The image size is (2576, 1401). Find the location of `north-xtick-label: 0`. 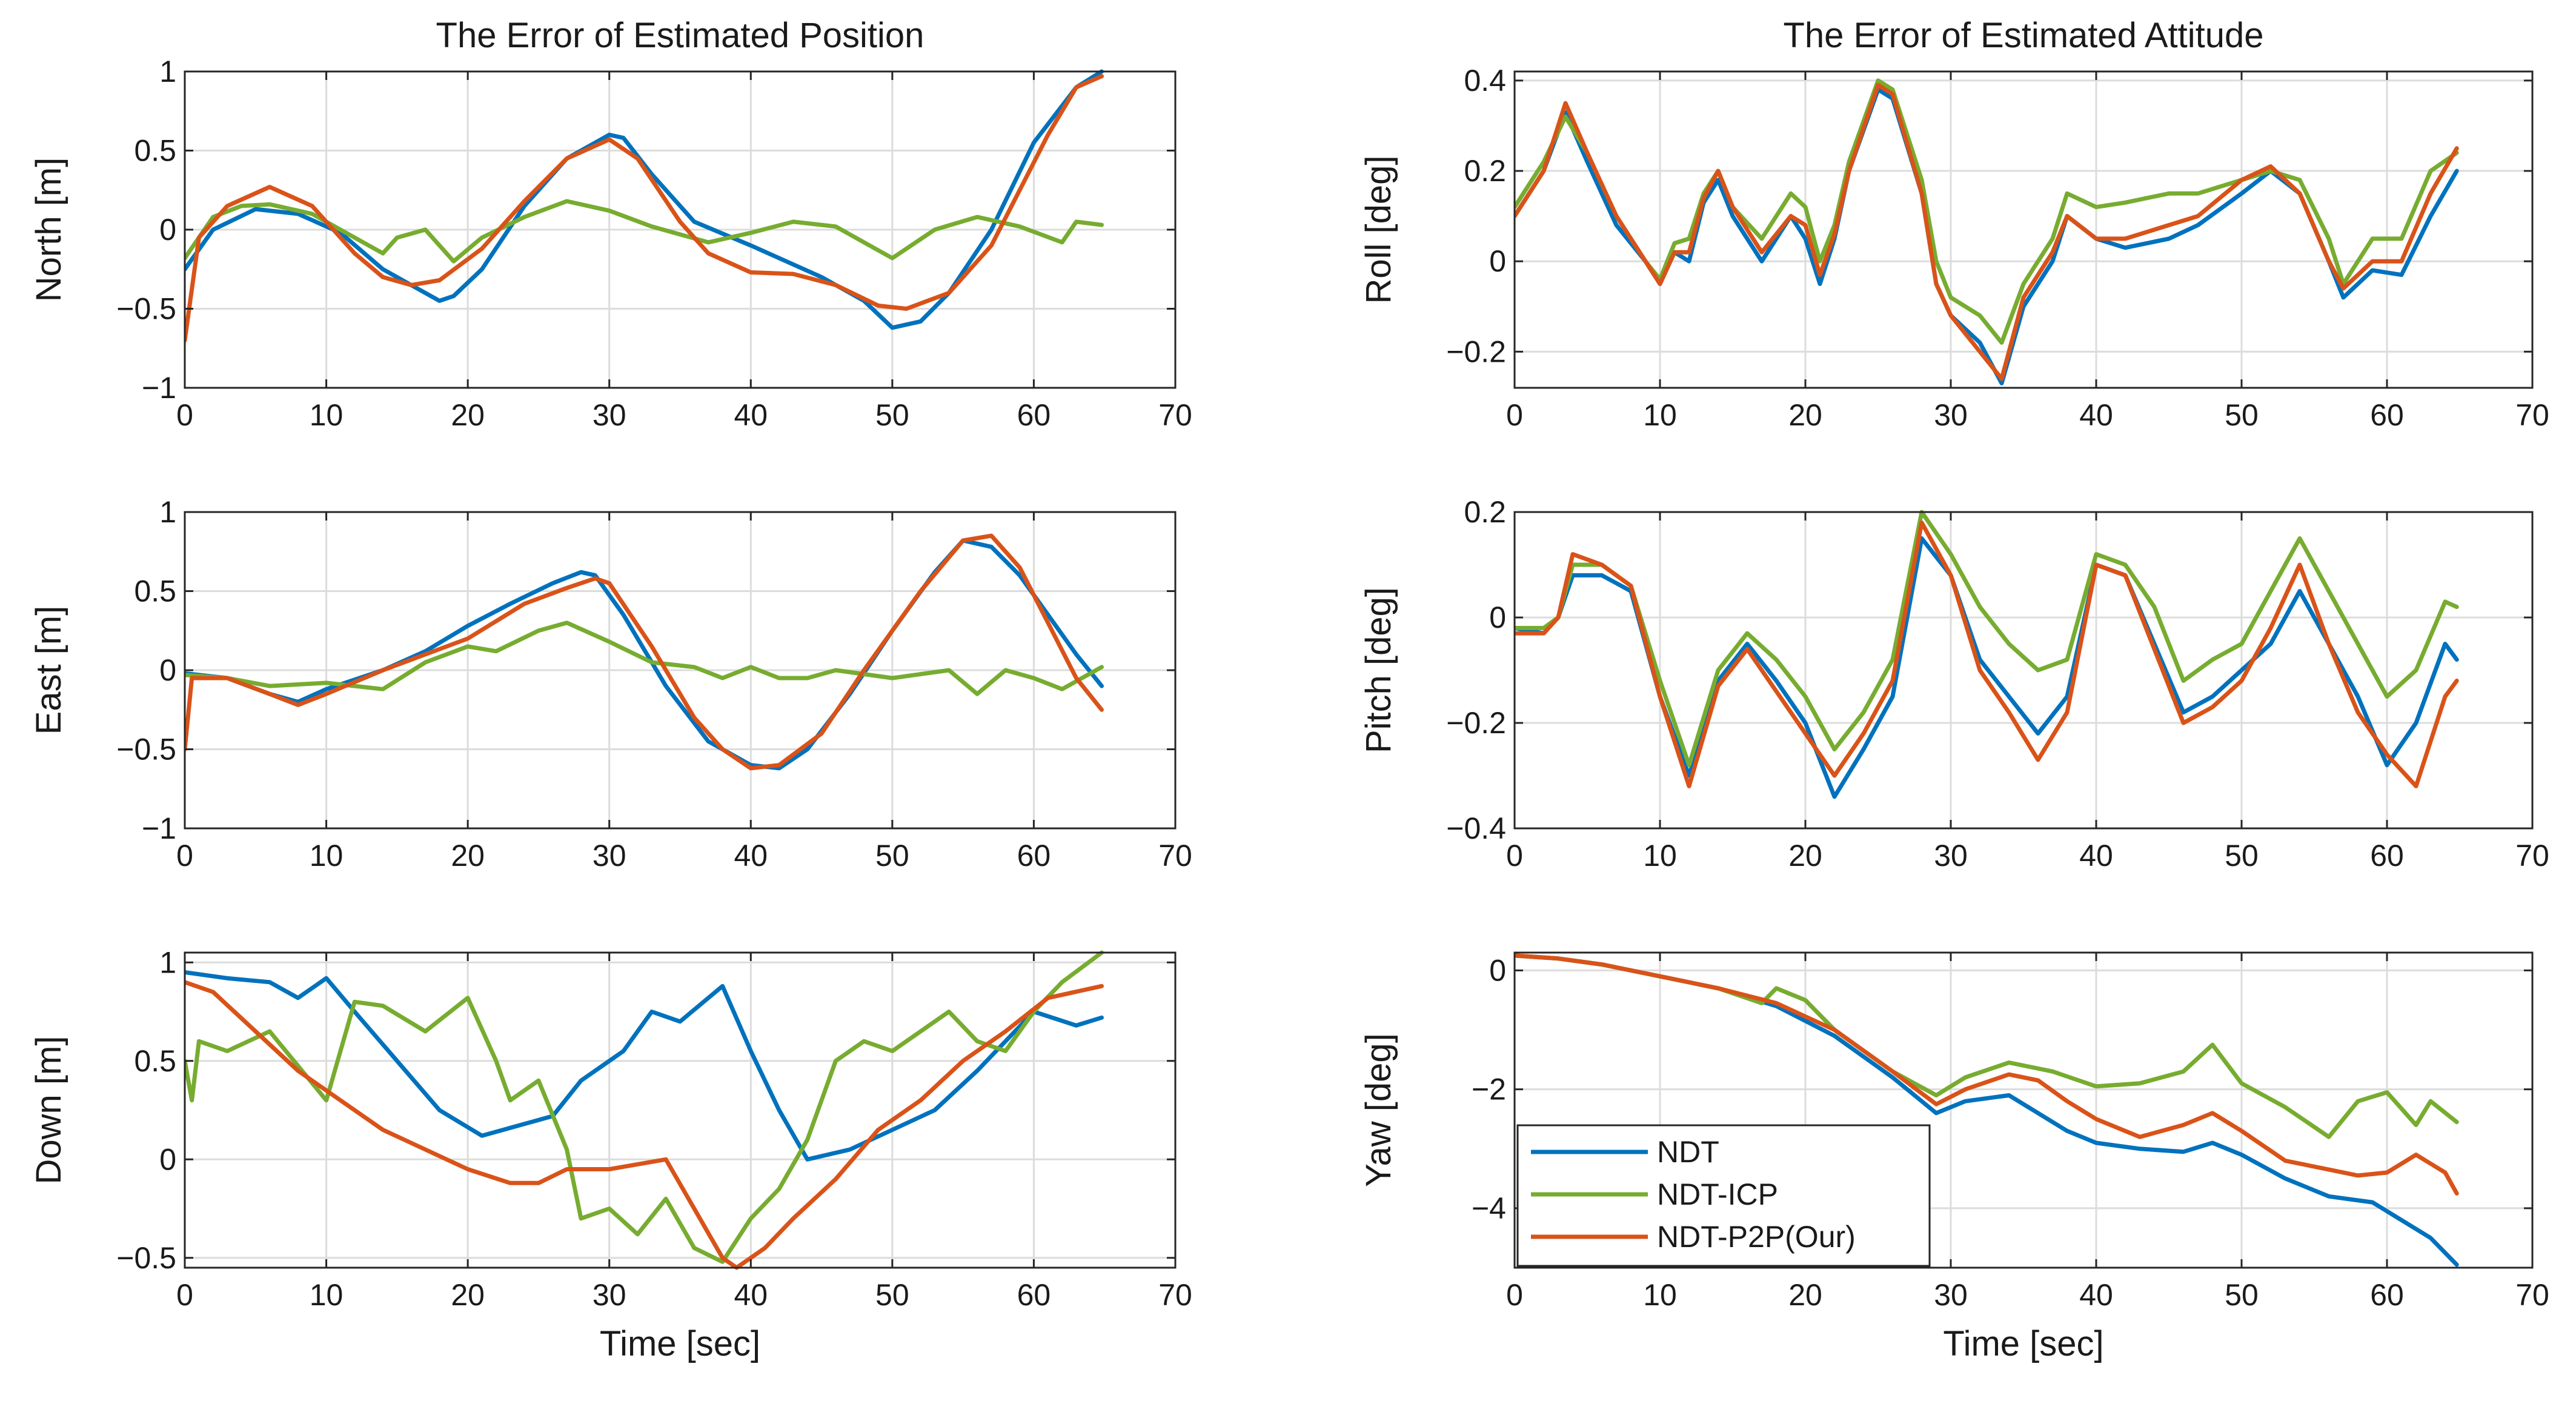

north-xtick-label: 0 is located at coordinates (184, 415).